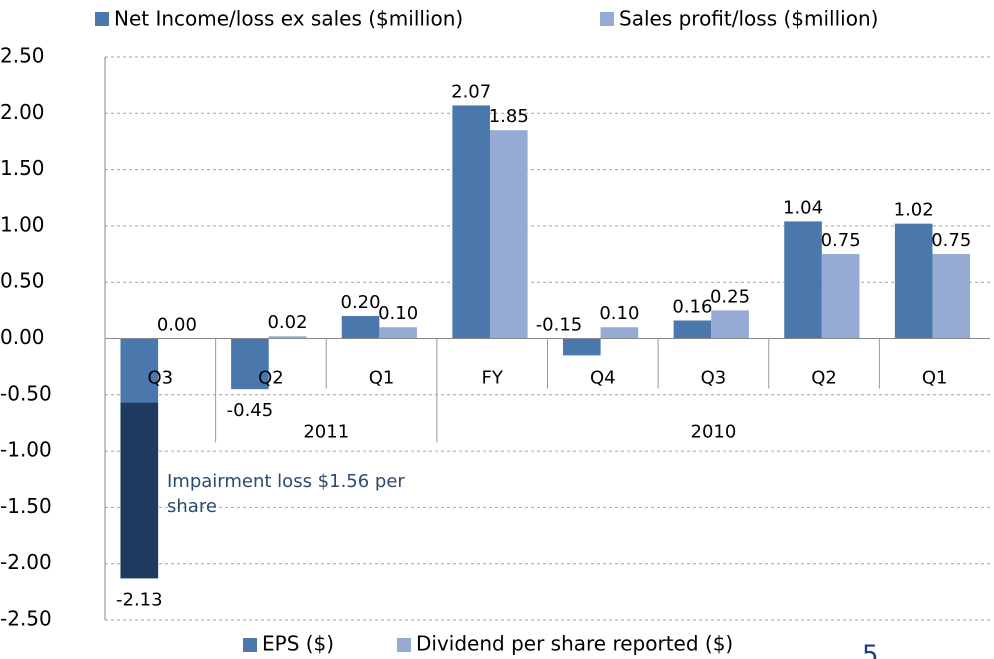  I want to click on legend-label: Dividend per share reported ($), so click(574, 644).